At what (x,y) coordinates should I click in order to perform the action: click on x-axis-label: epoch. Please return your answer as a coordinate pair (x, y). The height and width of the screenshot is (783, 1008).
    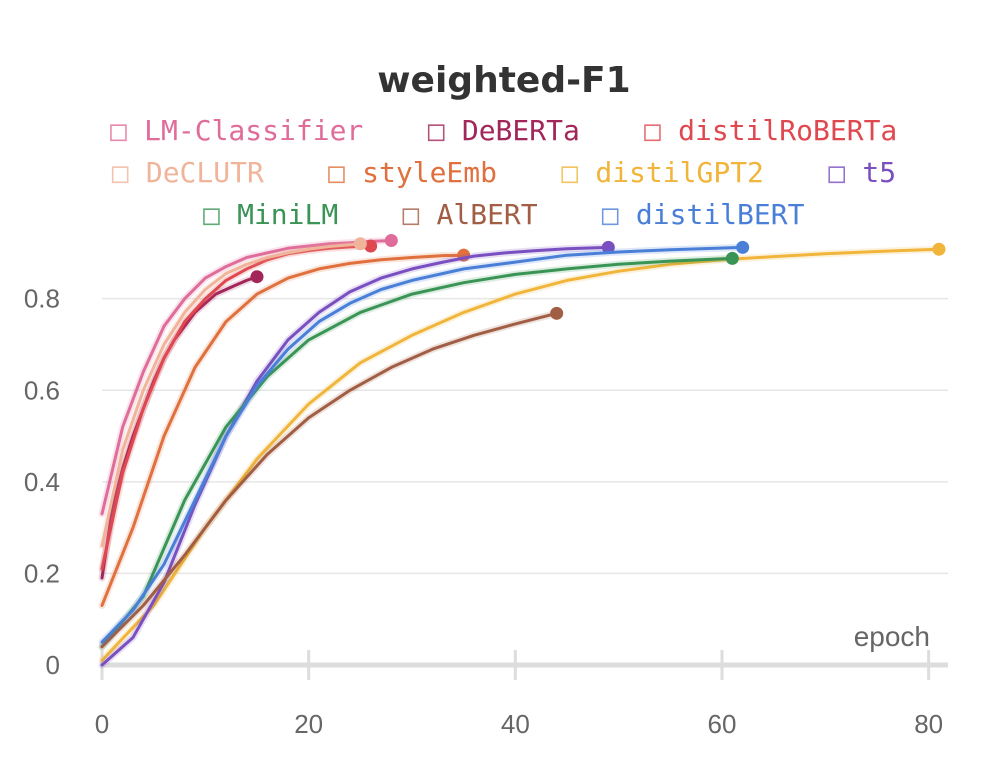
    Looking at the image, I should click on (892, 636).